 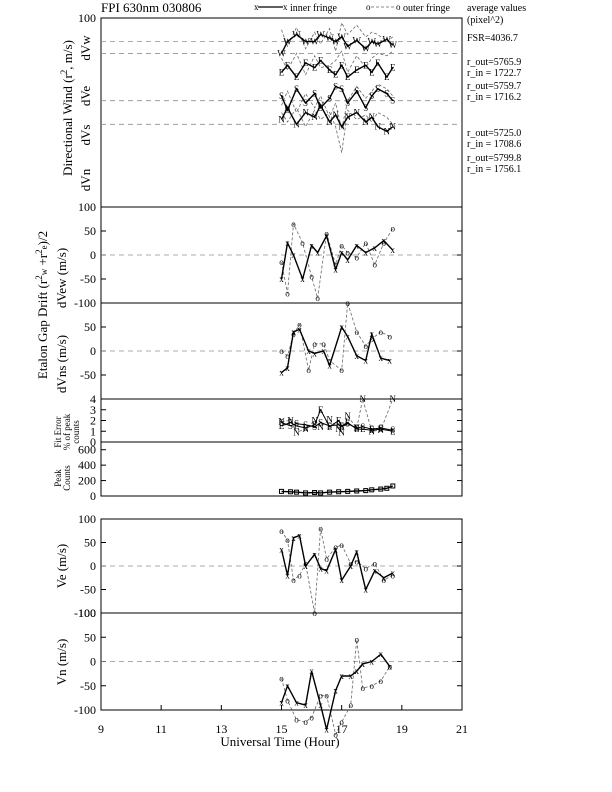 What do you see at coordinates (337, 420) in the screenshot?
I see `fit-series-E` at bounding box center [337, 420].